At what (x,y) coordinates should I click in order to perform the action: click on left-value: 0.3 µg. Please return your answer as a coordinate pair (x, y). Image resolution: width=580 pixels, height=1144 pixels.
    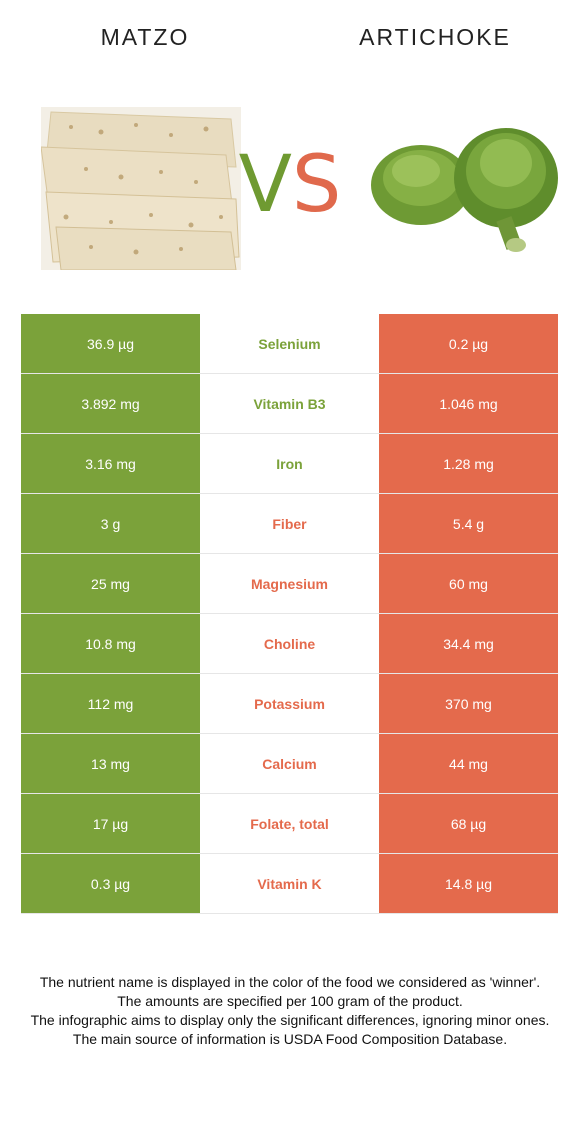
    Looking at the image, I should click on (110, 883).